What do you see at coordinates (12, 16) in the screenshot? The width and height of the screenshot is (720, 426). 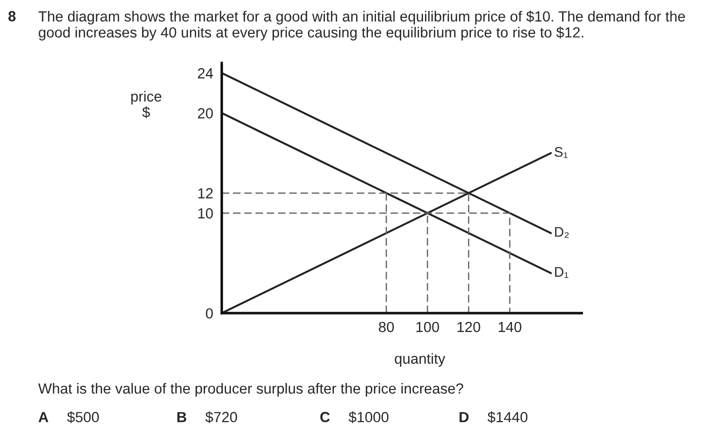 I see `text: 8` at bounding box center [12, 16].